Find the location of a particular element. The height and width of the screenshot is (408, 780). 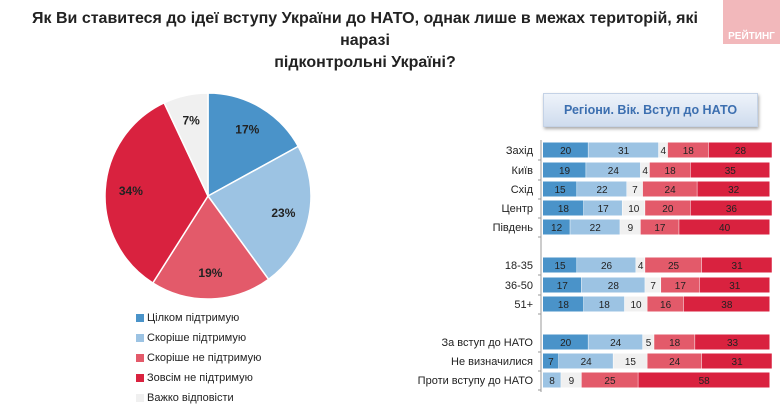

title-line-2: підконтрольні Україні? is located at coordinates (365, 62).